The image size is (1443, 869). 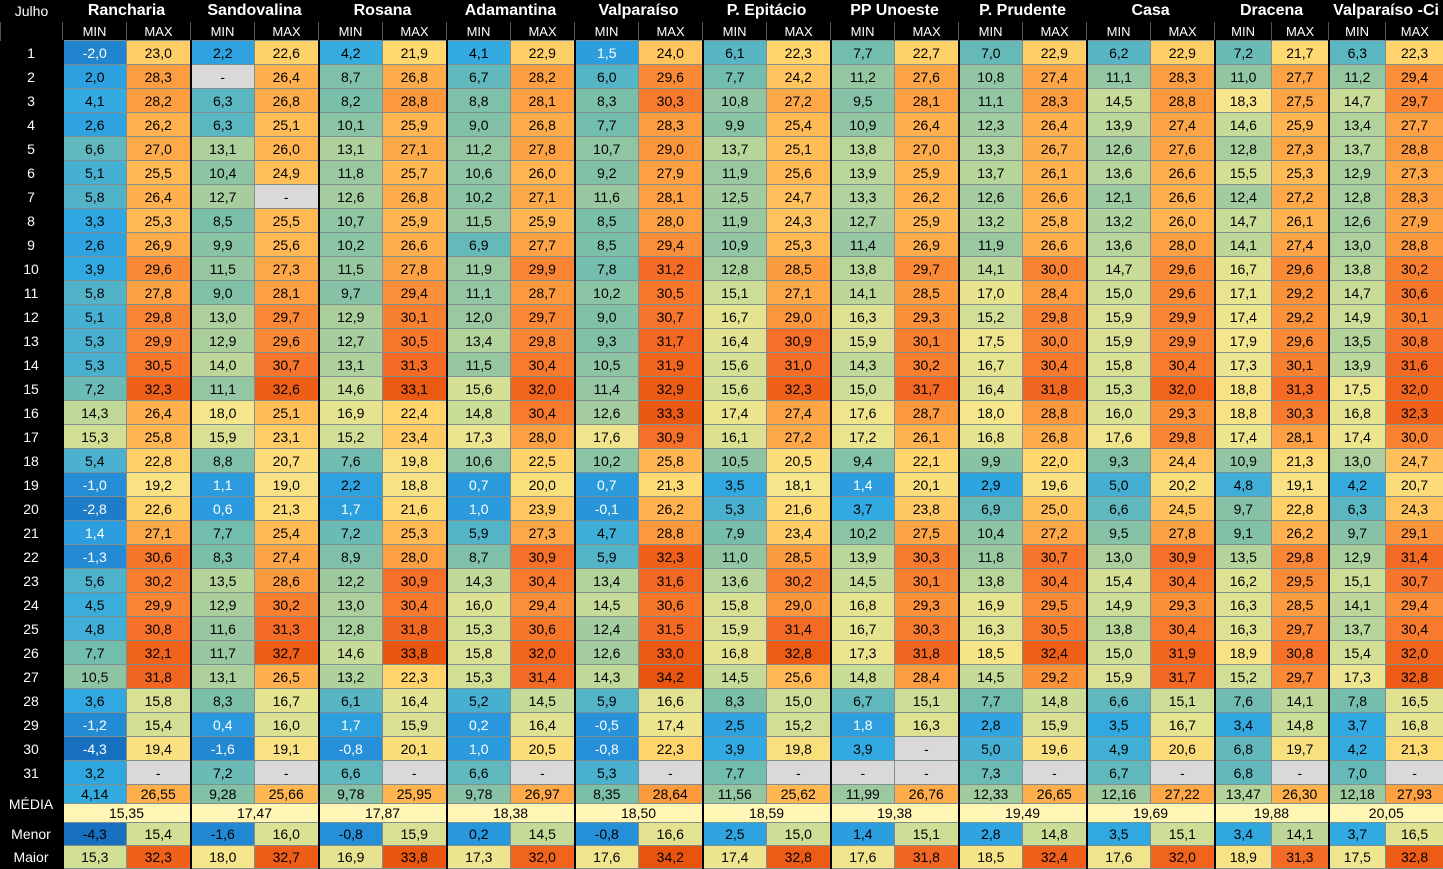 I want to click on day-label: 13, so click(x=32, y=341).